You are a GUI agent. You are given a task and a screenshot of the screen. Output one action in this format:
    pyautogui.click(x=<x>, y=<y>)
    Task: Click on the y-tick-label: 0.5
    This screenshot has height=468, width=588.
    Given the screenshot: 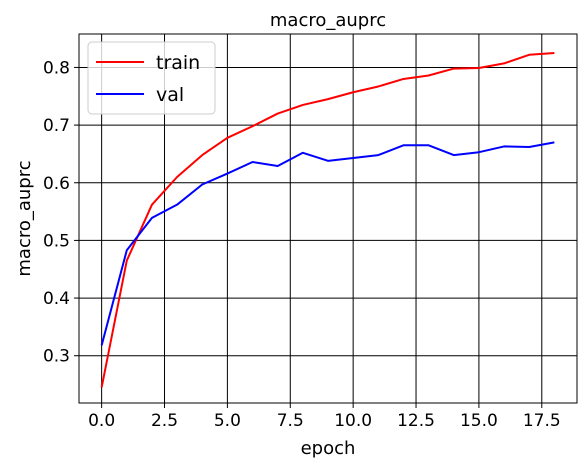 What is the action you would take?
    pyautogui.click(x=56, y=241)
    